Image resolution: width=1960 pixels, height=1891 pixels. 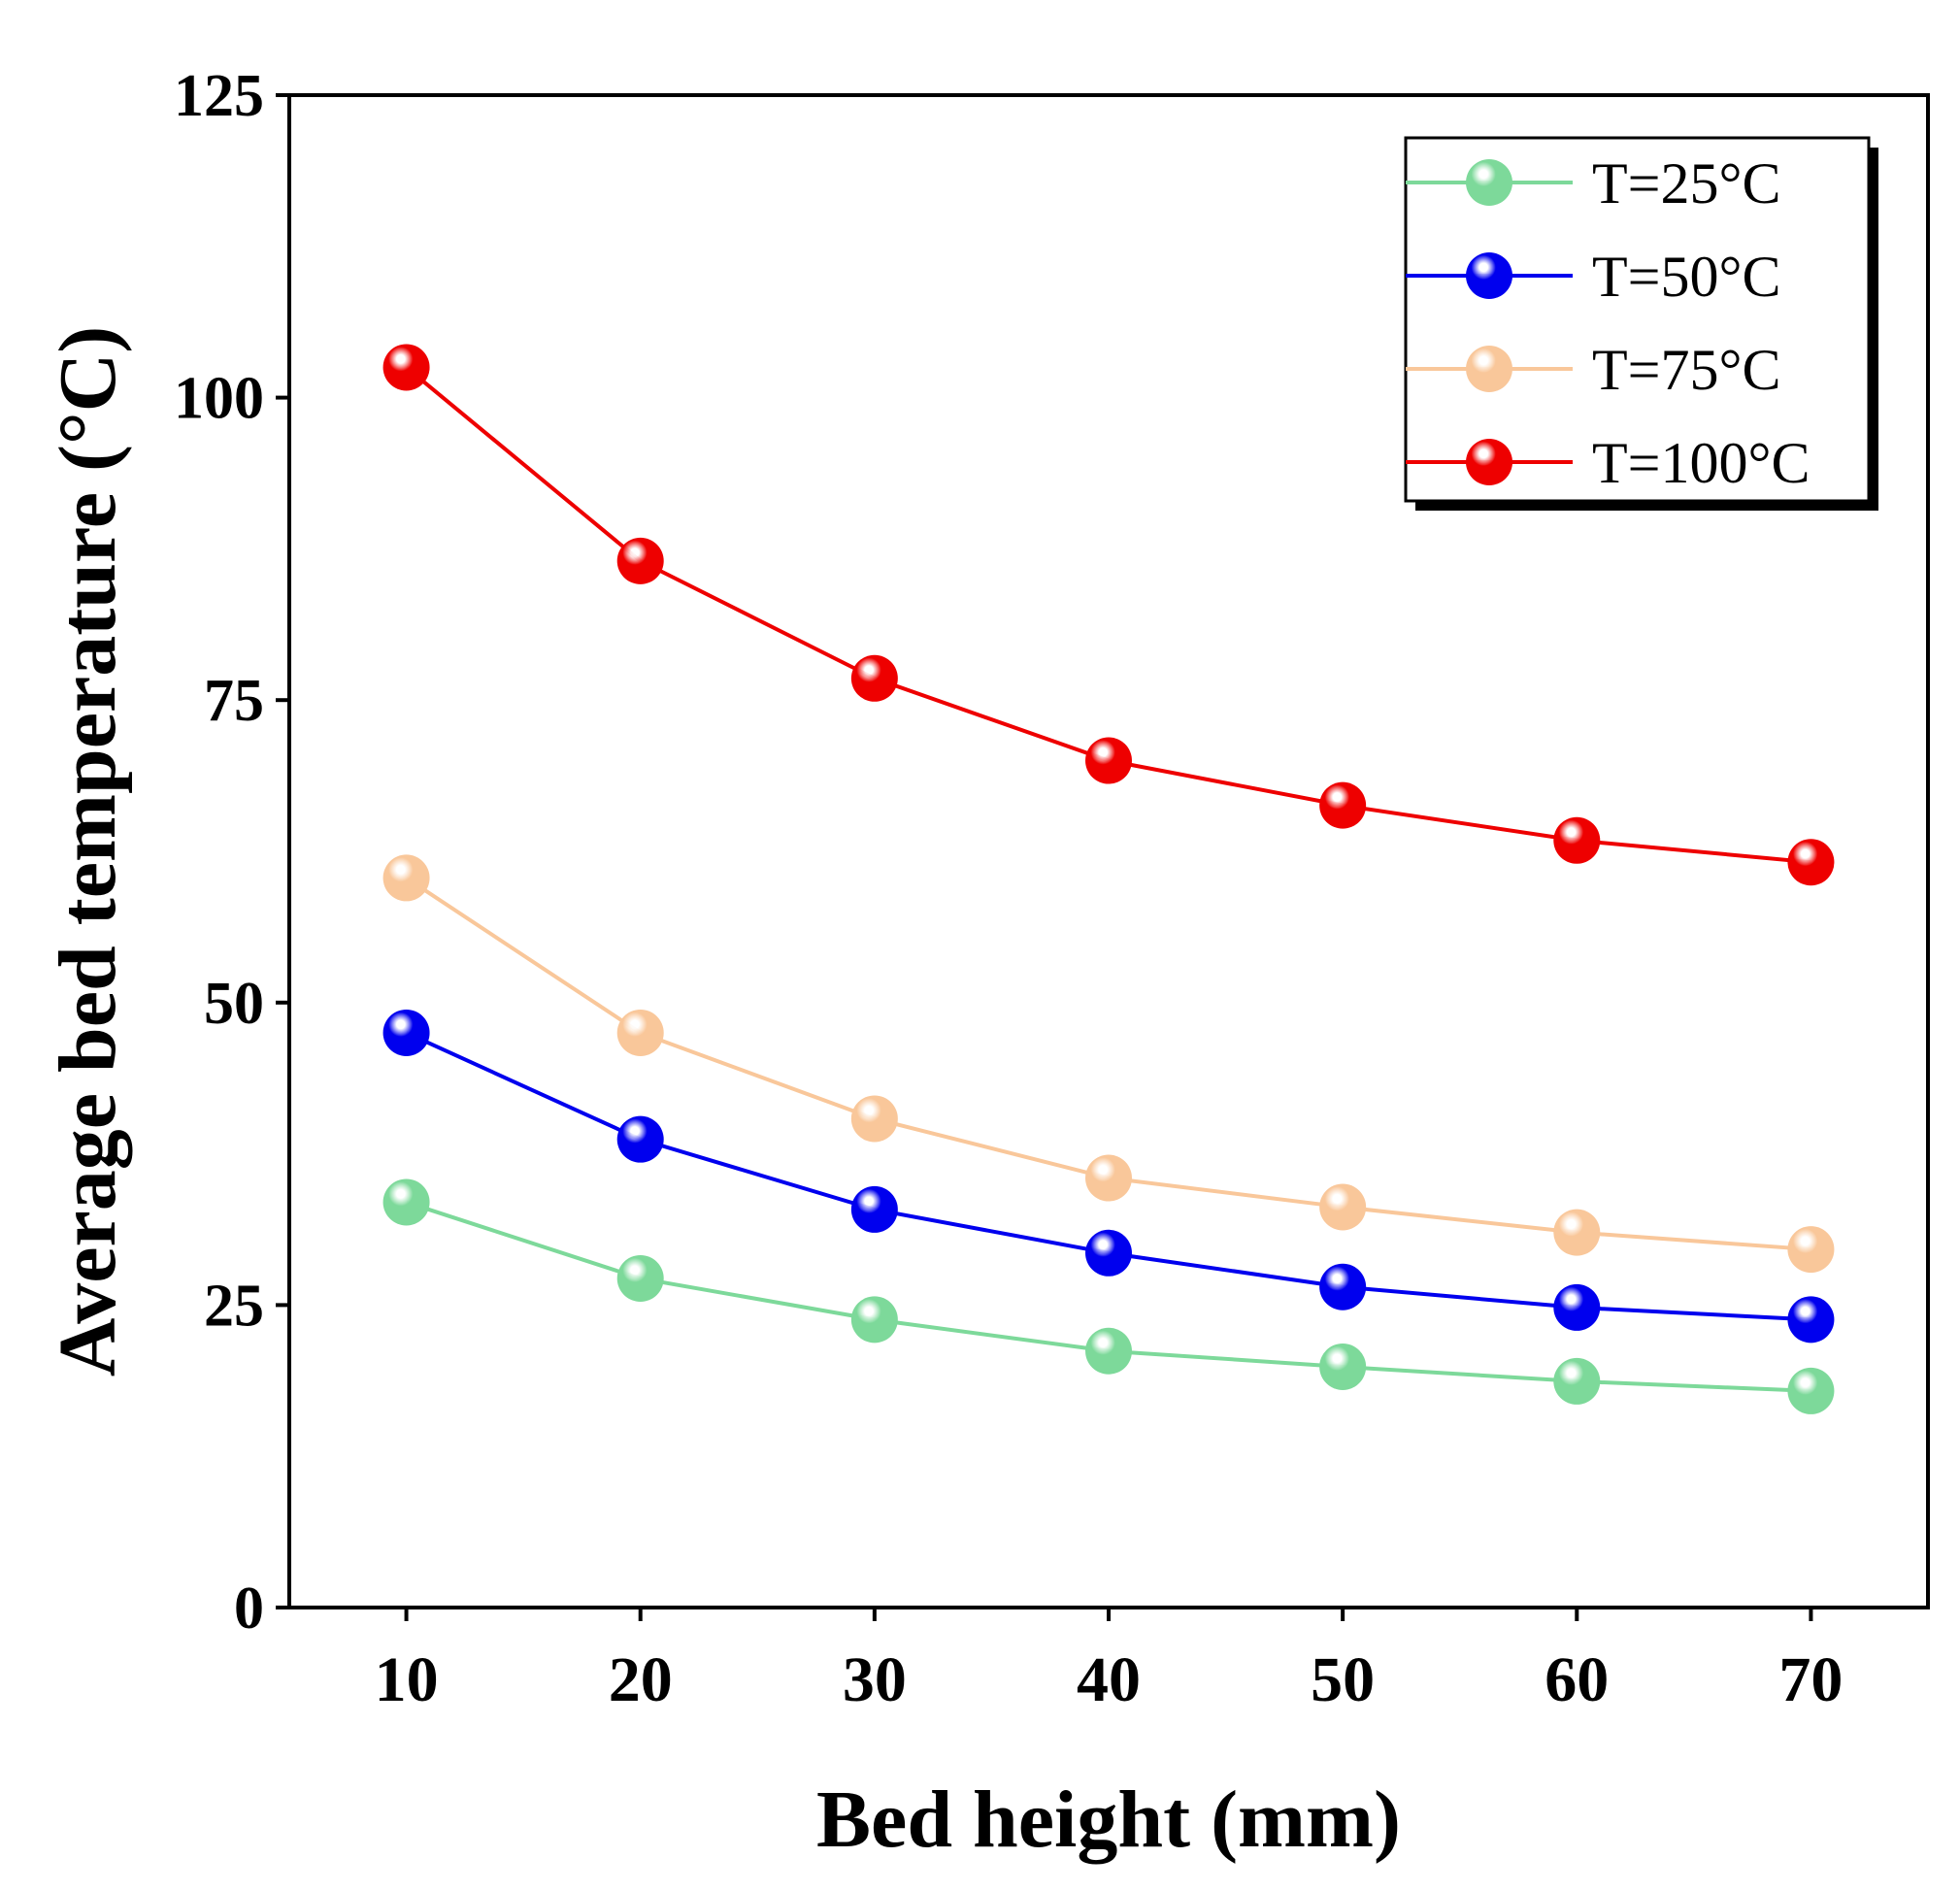 I want to click on x-tick-label: 10, so click(x=407, y=1679).